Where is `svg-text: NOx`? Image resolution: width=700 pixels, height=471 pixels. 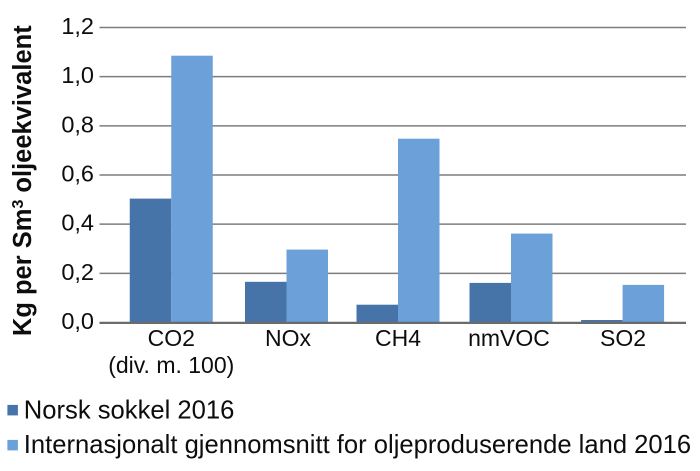 svg-text: NOx is located at coordinates (288, 338).